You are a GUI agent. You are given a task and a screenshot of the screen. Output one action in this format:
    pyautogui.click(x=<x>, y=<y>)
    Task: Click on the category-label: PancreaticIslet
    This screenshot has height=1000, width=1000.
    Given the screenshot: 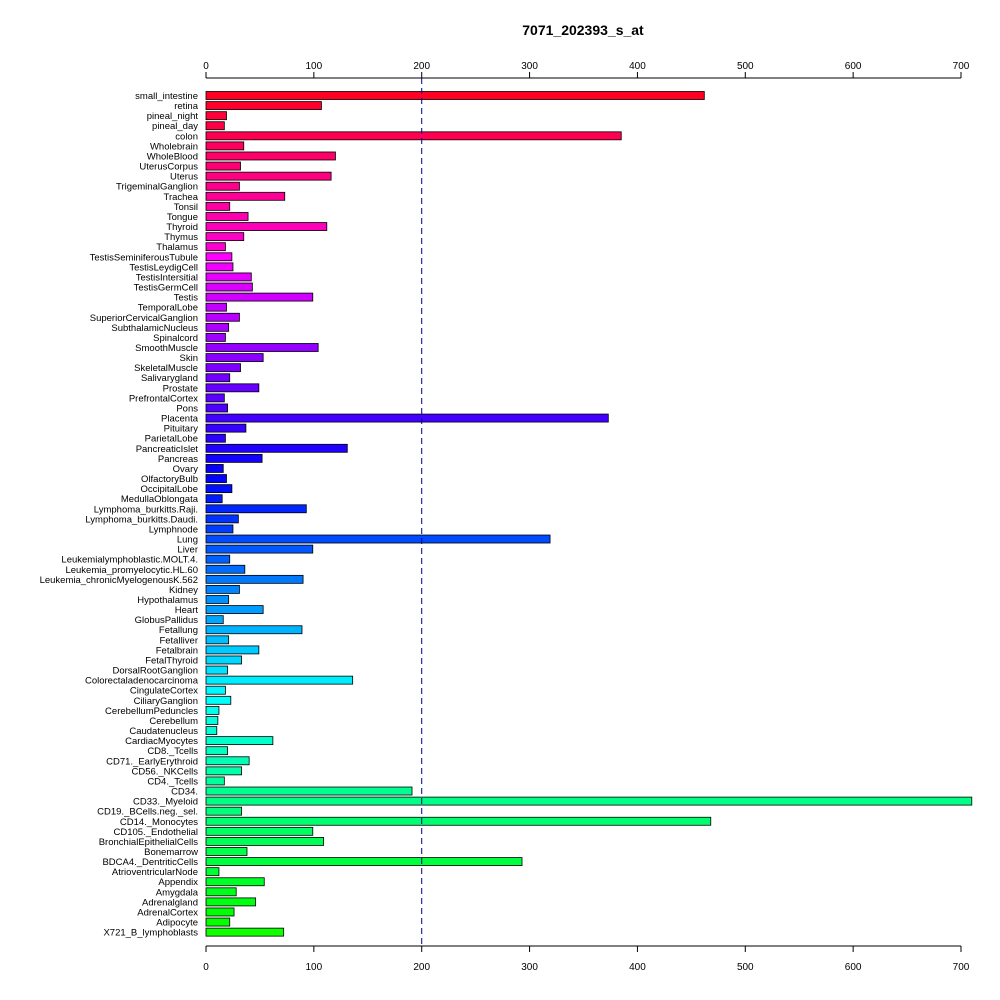 What is the action you would take?
    pyautogui.click(x=167, y=449)
    